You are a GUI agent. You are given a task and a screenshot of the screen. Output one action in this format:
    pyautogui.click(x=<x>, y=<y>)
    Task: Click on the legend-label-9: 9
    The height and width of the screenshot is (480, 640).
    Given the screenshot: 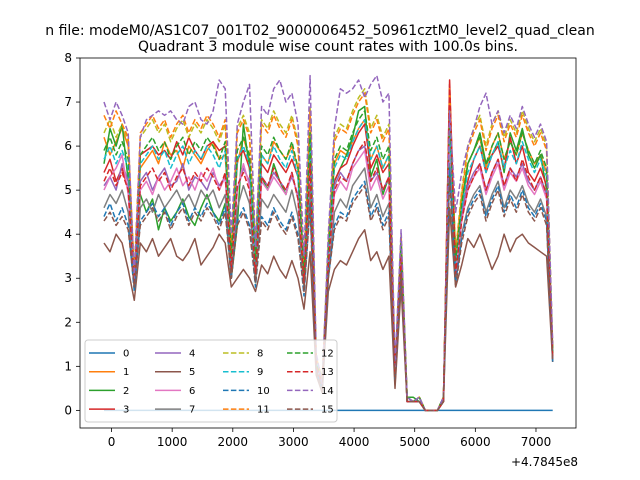 What is the action you would take?
    pyautogui.click(x=260, y=372)
    